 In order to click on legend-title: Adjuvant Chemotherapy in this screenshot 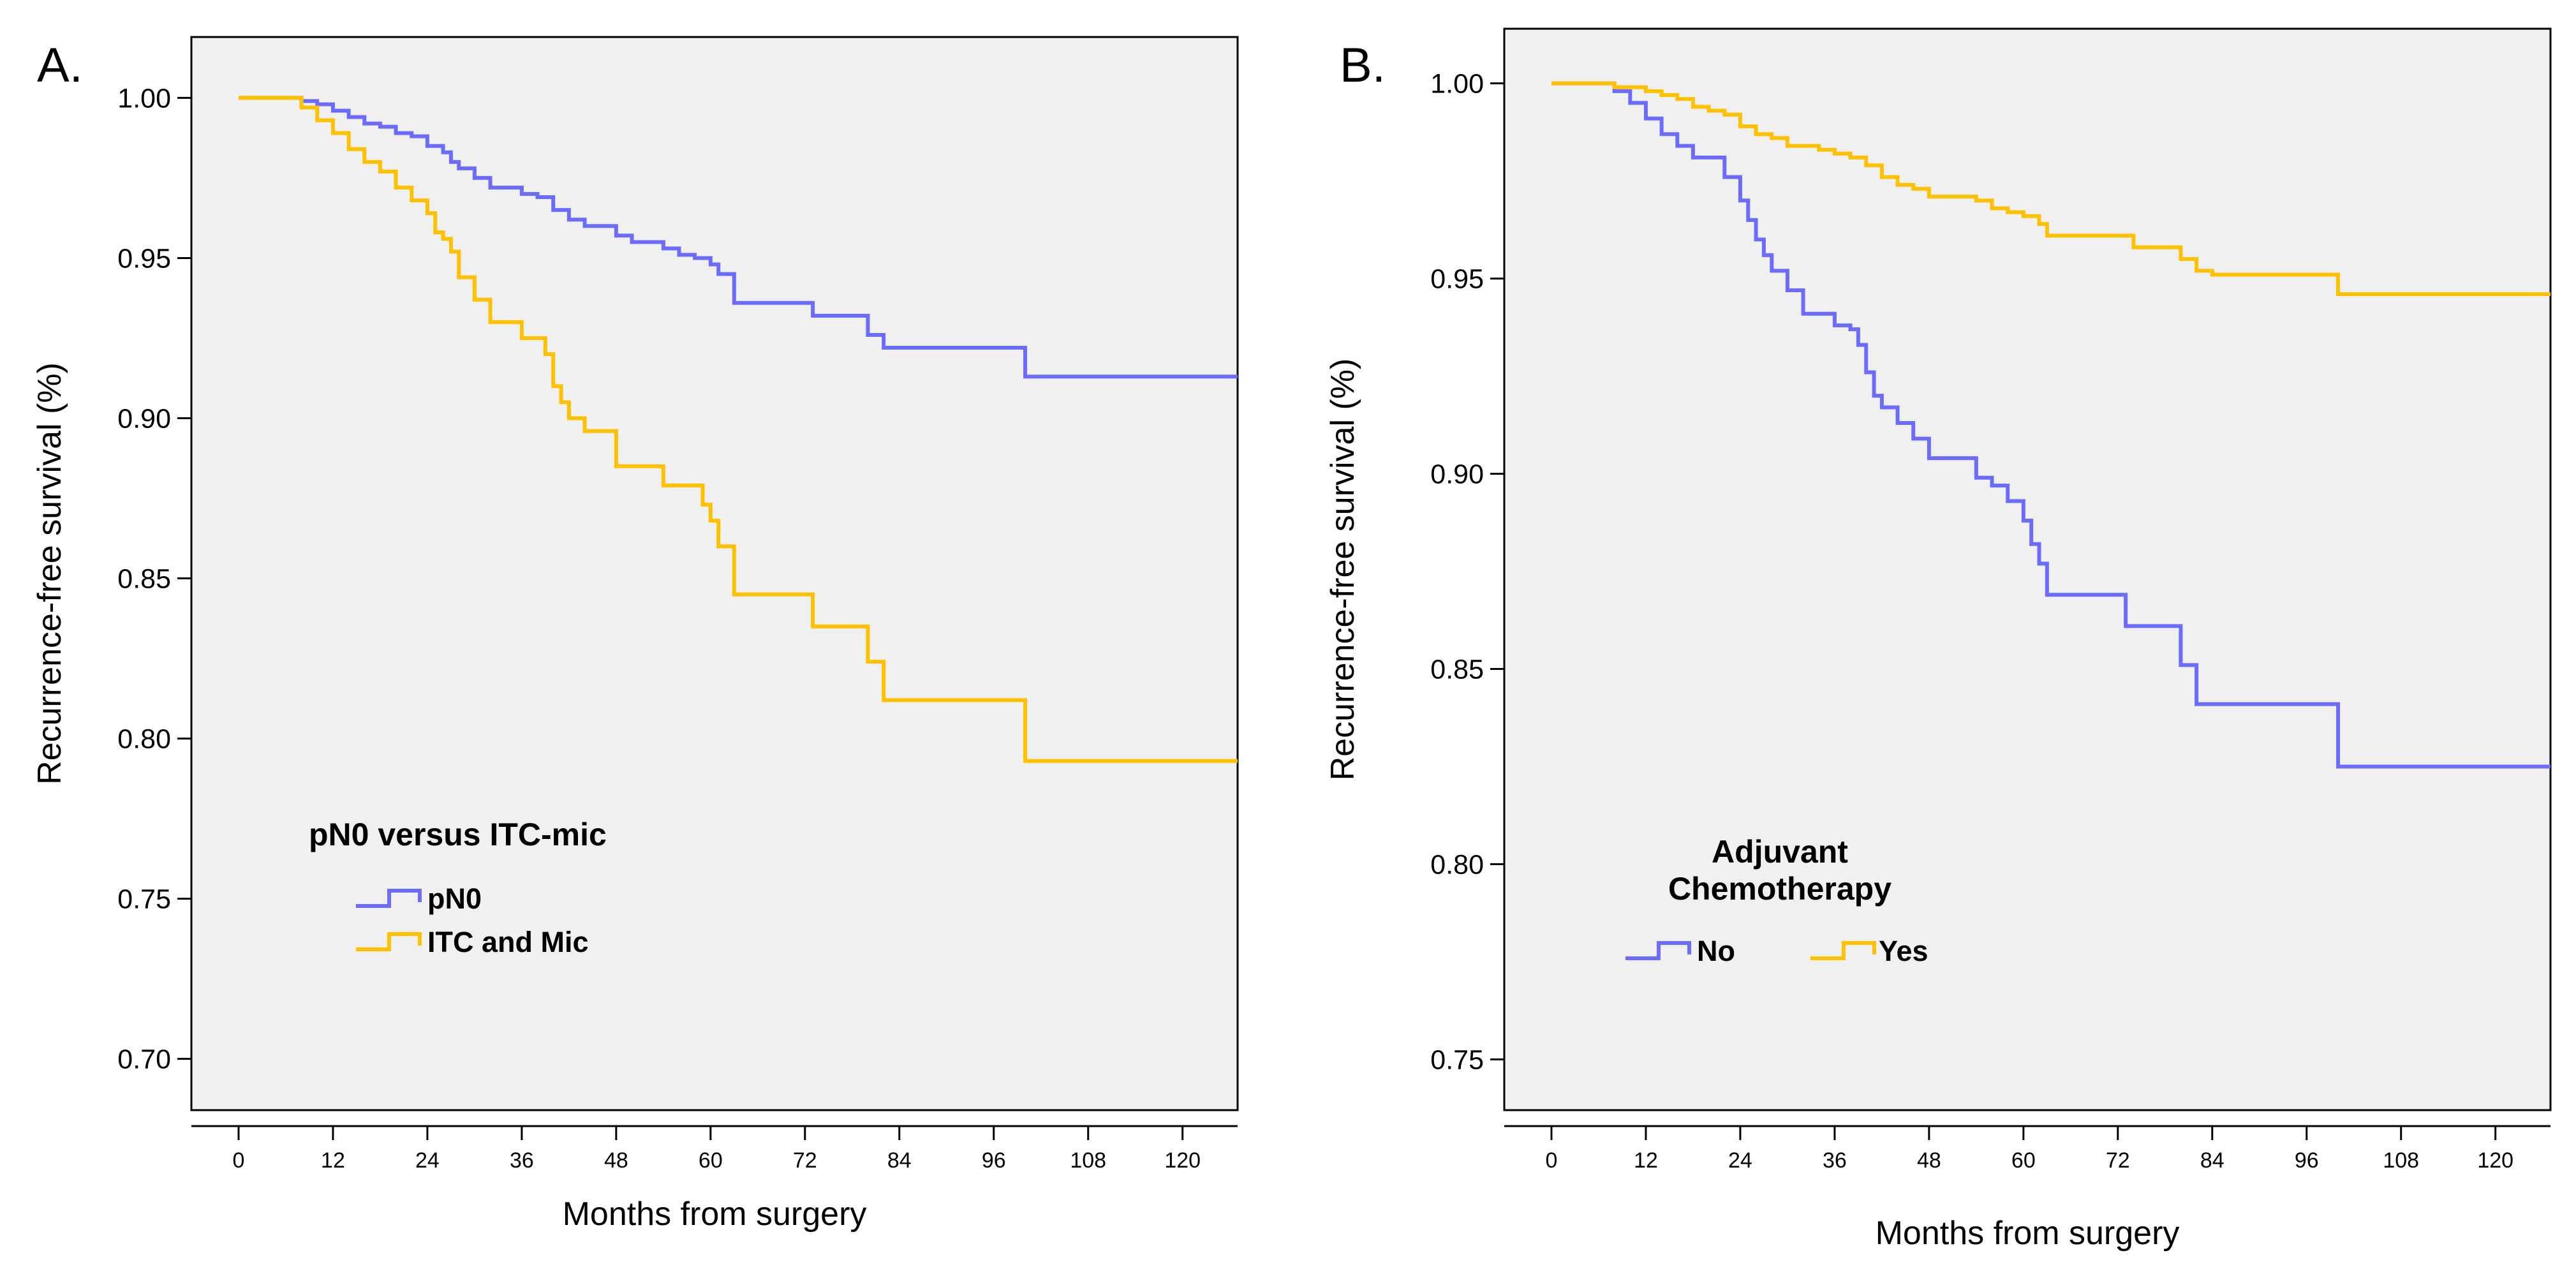, I will do `click(1779, 870)`.